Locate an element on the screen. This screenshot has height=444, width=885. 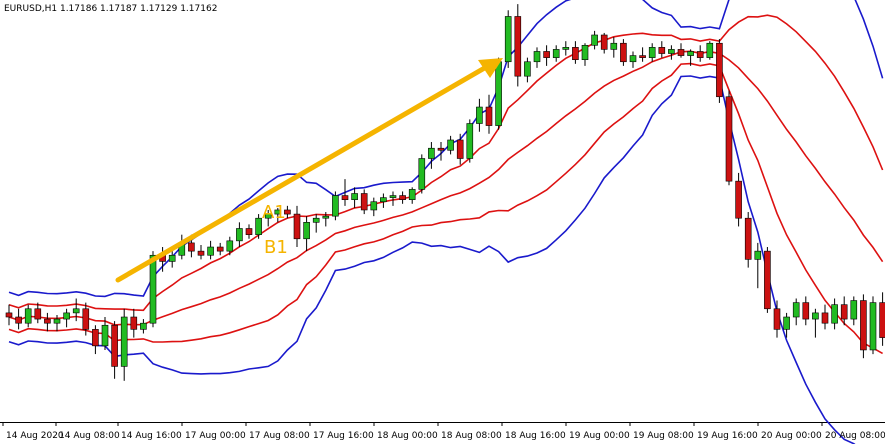
x-tick-label: 17 Aug 00:00 is located at coordinates (215, 436).